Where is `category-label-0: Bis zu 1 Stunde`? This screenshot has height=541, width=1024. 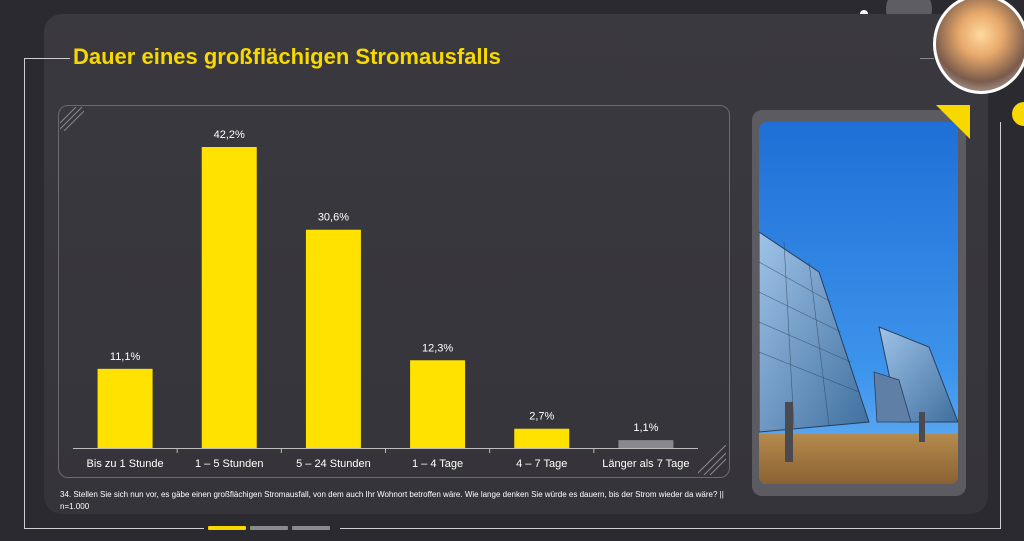 category-label-0: Bis zu 1 Stunde is located at coordinates (125, 464).